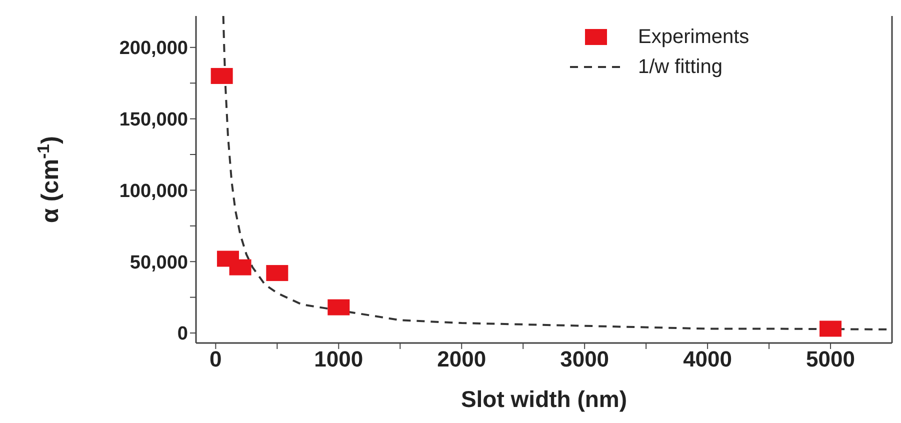 This screenshot has width=901, height=423. Describe the element at coordinates (216, 359) in the screenshot. I see `x-tick-label: 0` at that location.